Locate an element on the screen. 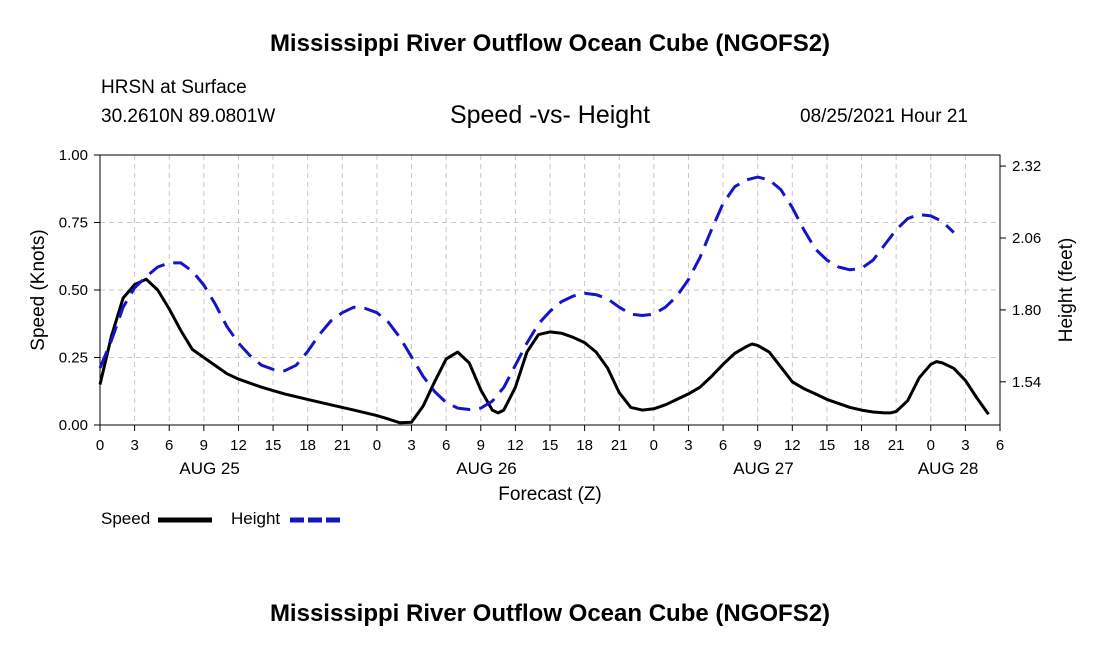 The height and width of the screenshot is (650, 1100). chart-title: Speed -vs- Height is located at coordinates (550, 115).